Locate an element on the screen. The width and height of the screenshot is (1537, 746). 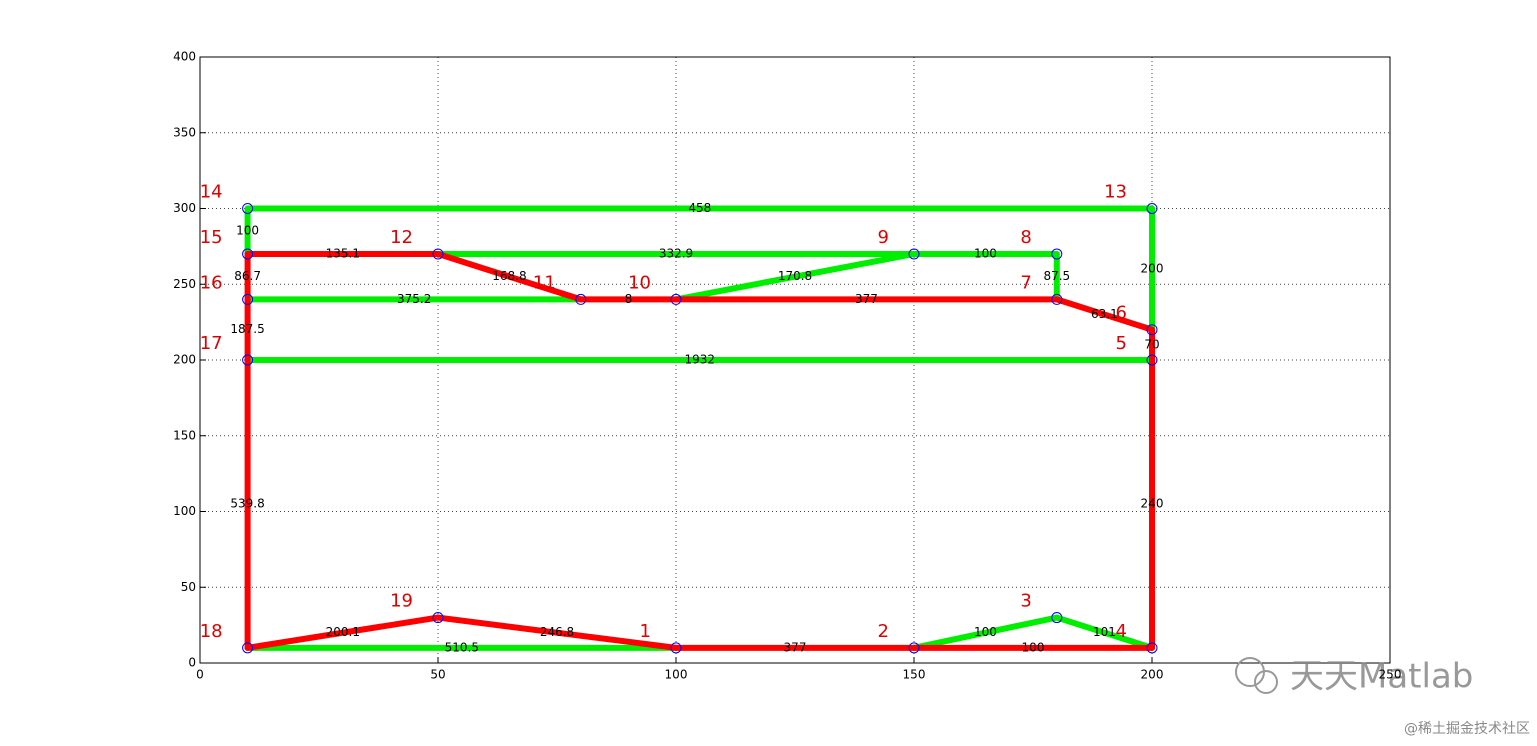
node-label: 12 is located at coordinates (401, 237).